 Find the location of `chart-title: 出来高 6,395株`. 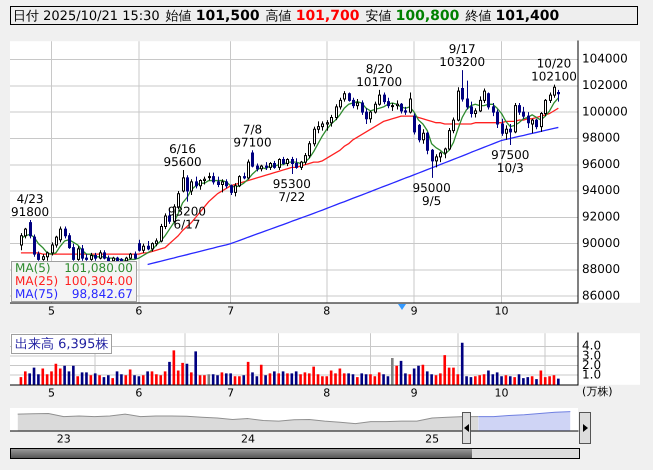

chart-title: 出来高 6,395株 is located at coordinates (61, 344).